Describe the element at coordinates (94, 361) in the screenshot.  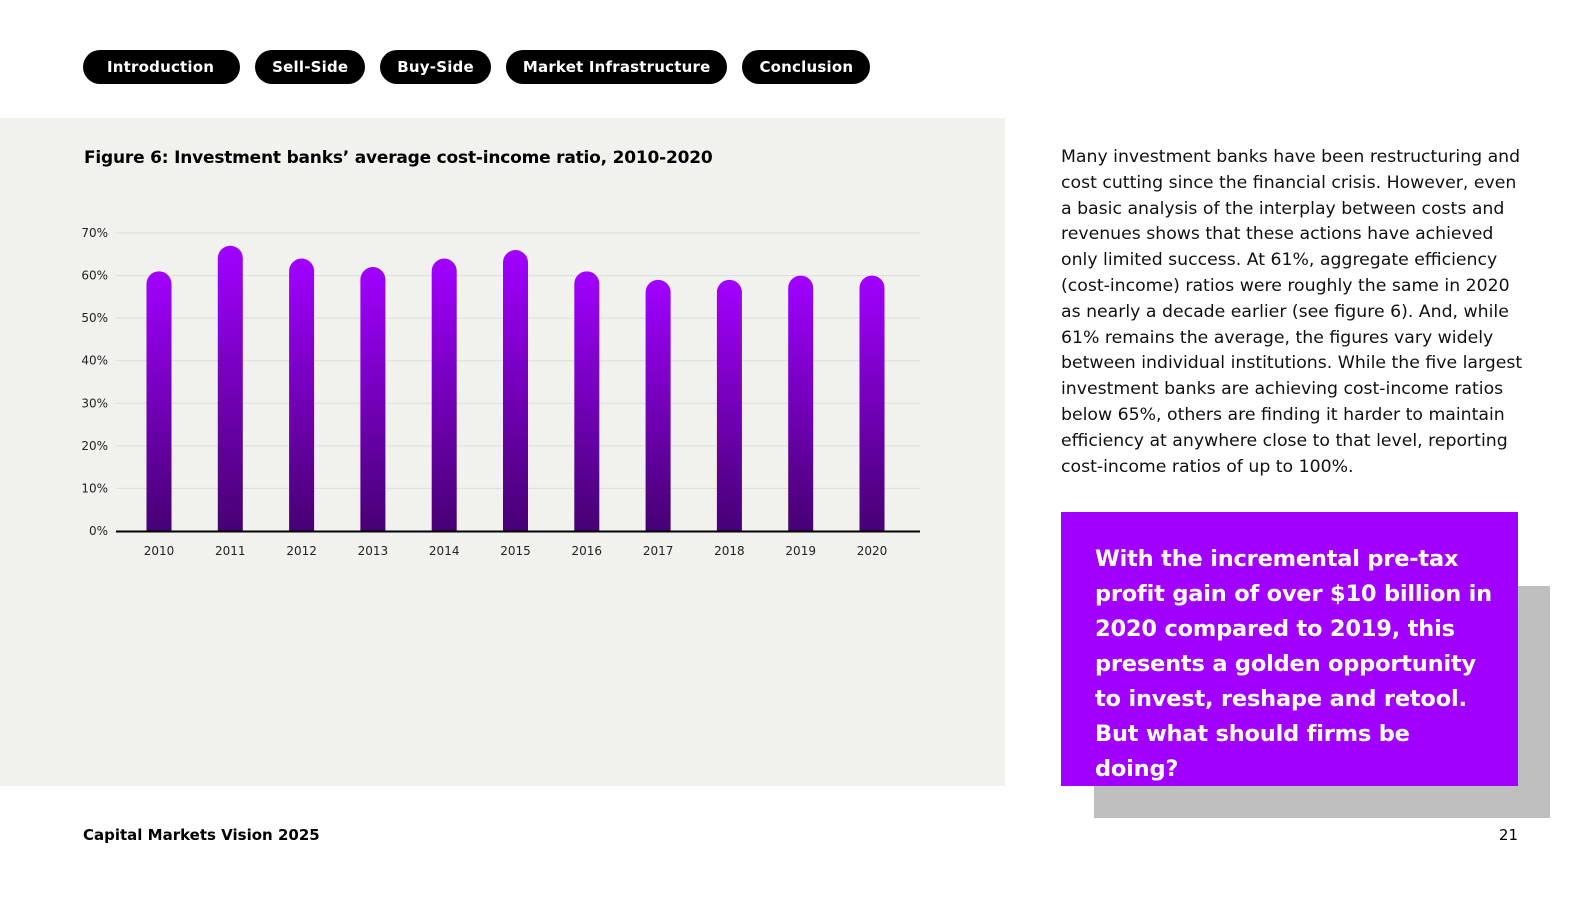
I see `y-tick-label: 40%` at that location.